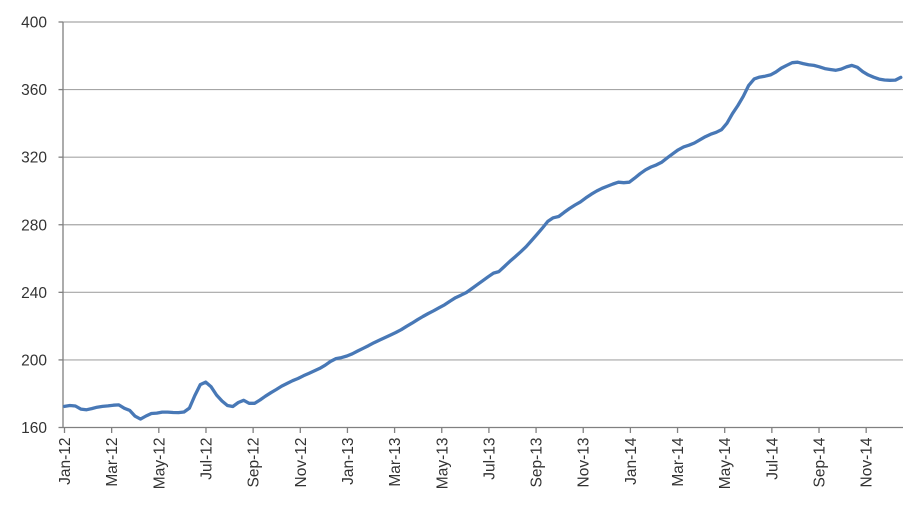 This screenshot has height=512, width=921. What do you see at coordinates (34, 360) in the screenshot?
I see `y-tick-label: 200` at bounding box center [34, 360].